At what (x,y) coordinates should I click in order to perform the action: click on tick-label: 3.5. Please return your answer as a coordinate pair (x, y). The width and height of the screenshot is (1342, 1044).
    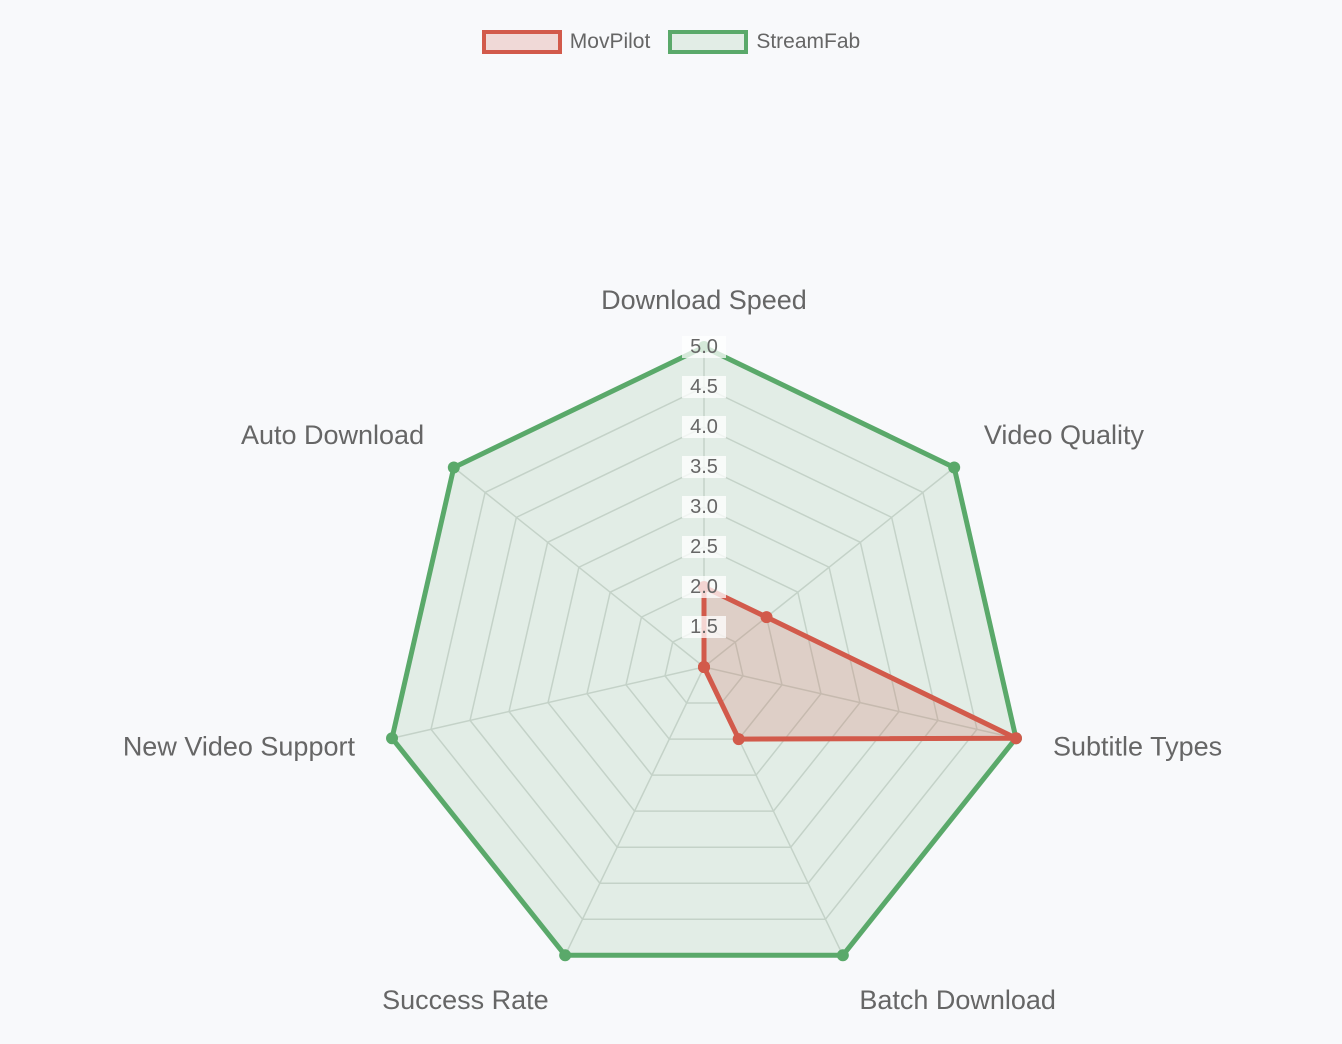
    Looking at the image, I should click on (704, 467).